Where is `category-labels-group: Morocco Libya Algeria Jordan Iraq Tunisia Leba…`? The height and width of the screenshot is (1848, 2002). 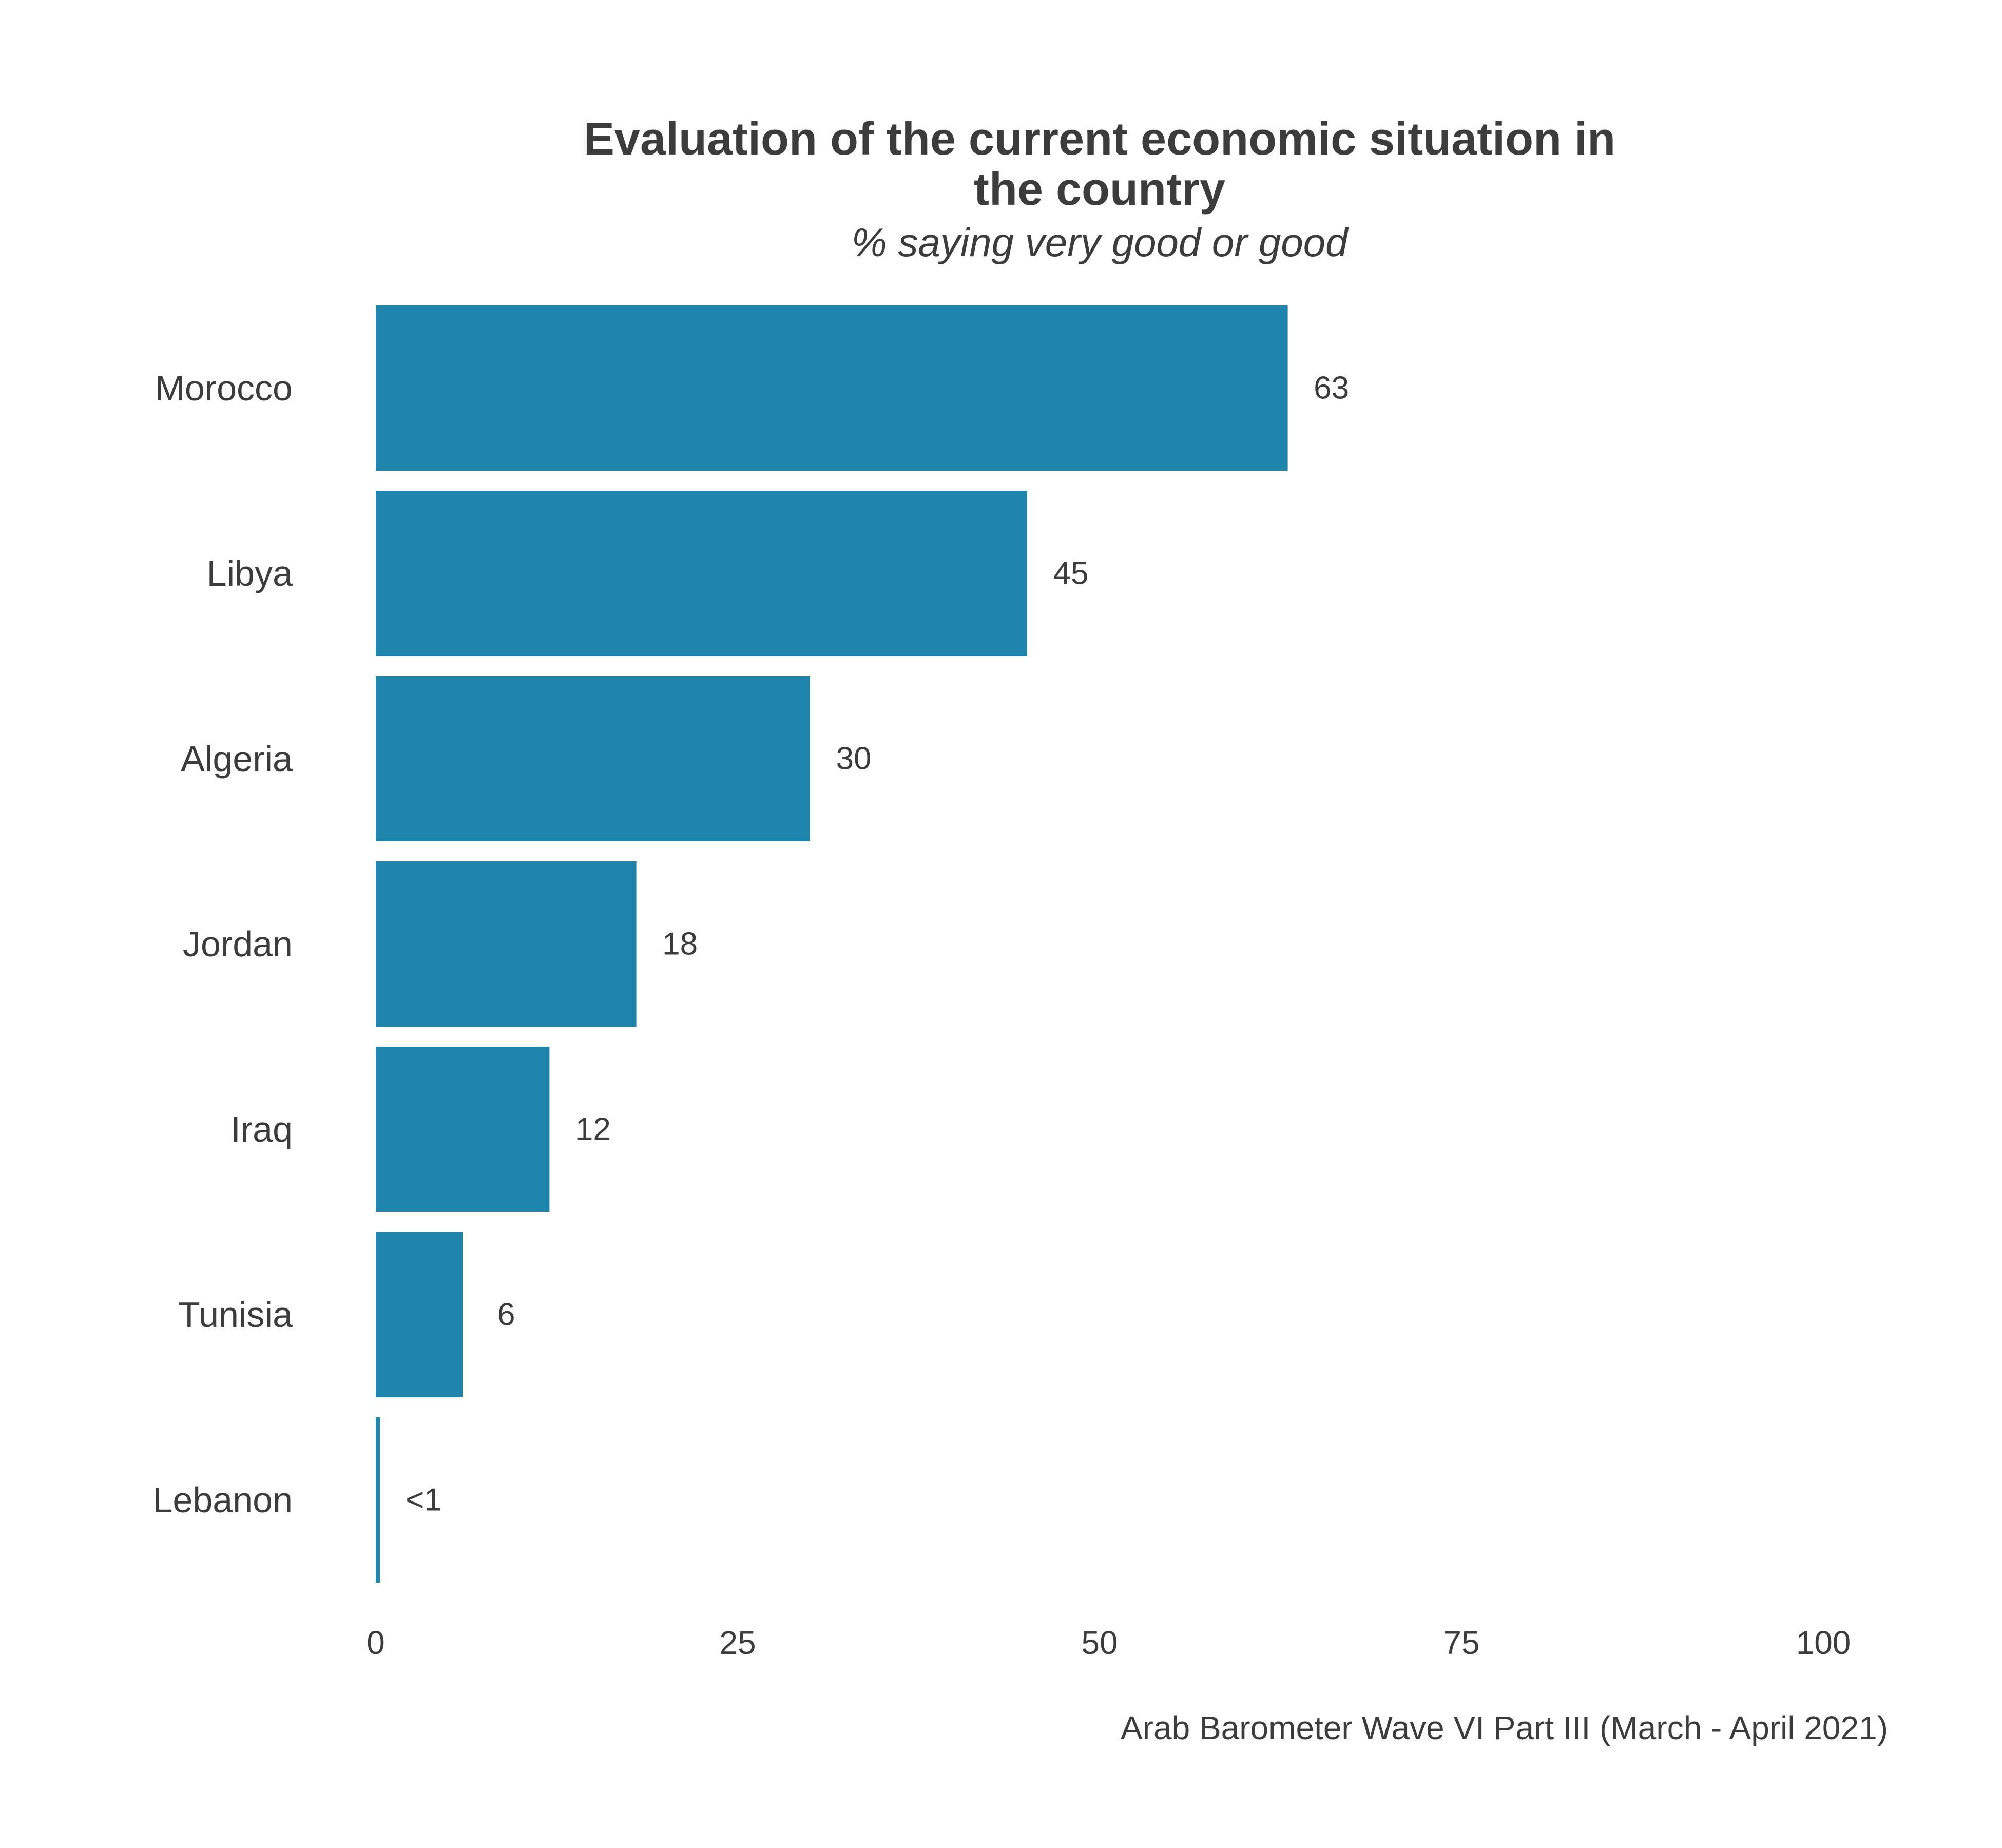
category-labels-group: Morocco Libya Algeria Jordan Iraq Tunisia Leba… is located at coordinates (222, 944).